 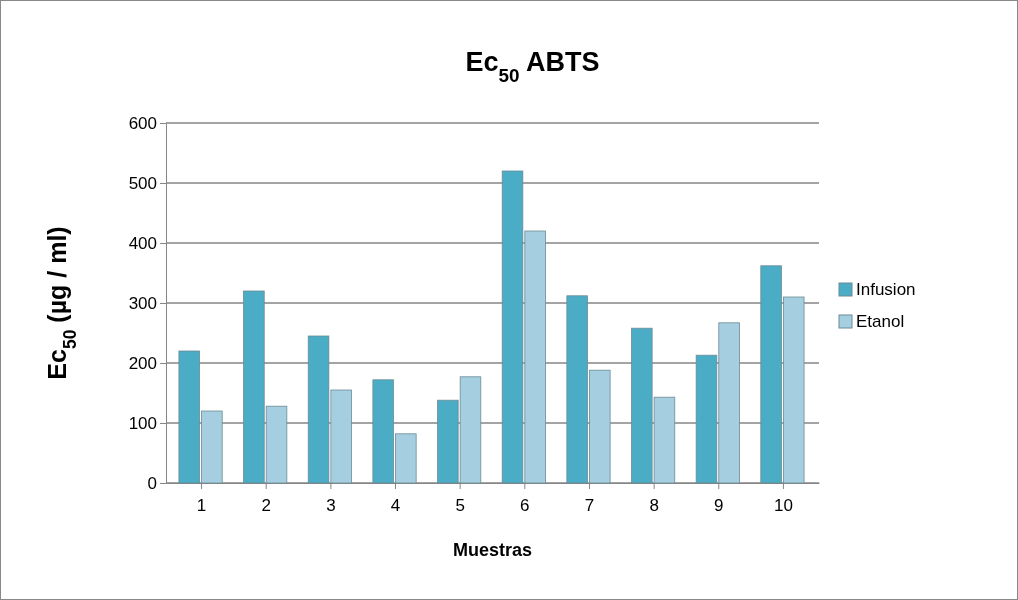 What do you see at coordinates (886, 289) in the screenshot?
I see `legend-label: Infusion` at bounding box center [886, 289].